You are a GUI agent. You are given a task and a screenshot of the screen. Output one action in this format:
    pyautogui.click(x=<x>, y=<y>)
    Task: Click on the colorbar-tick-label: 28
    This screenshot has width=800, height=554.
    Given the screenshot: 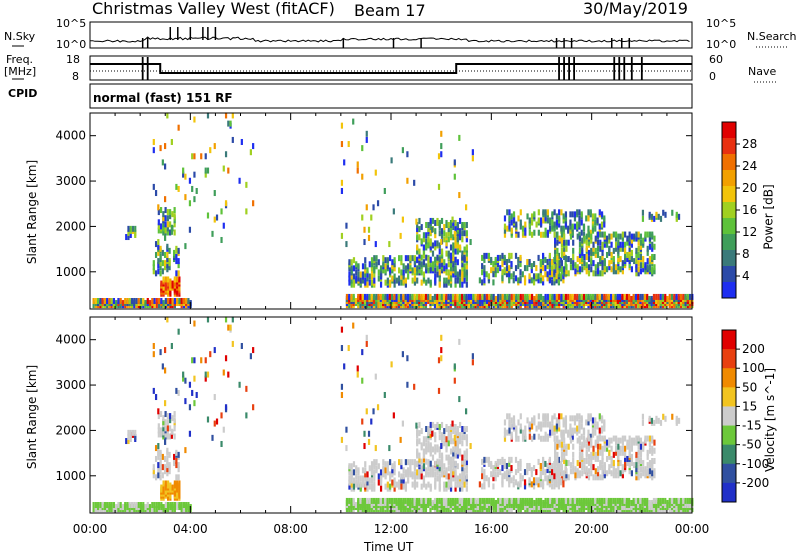 What is the action you would take?
    pyautogui.click(x=749, y=144)
    